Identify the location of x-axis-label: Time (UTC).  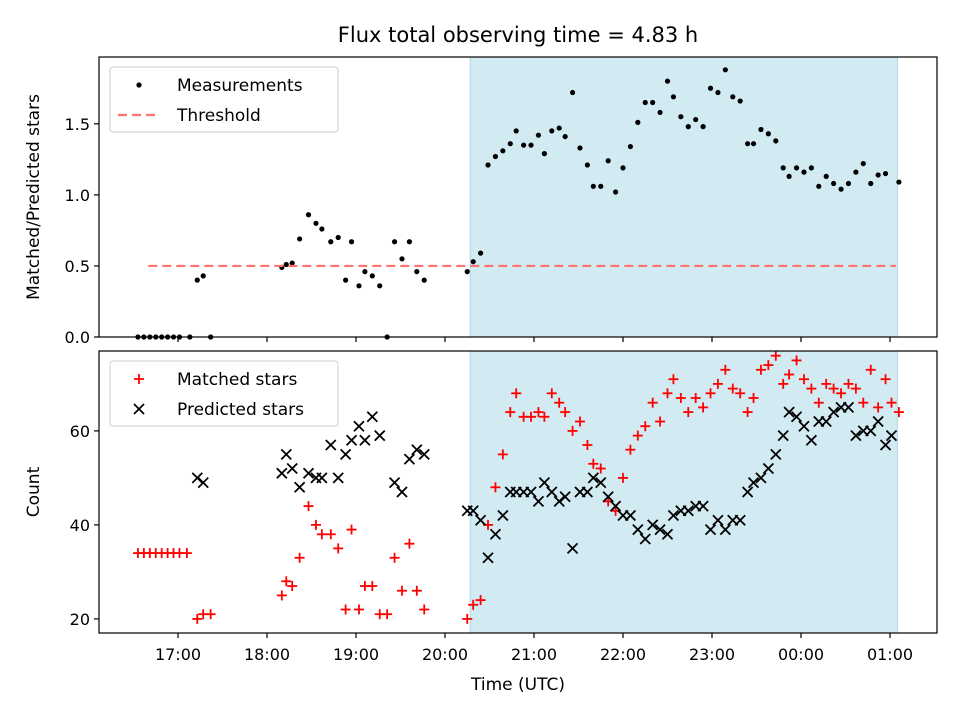
(517, 685).